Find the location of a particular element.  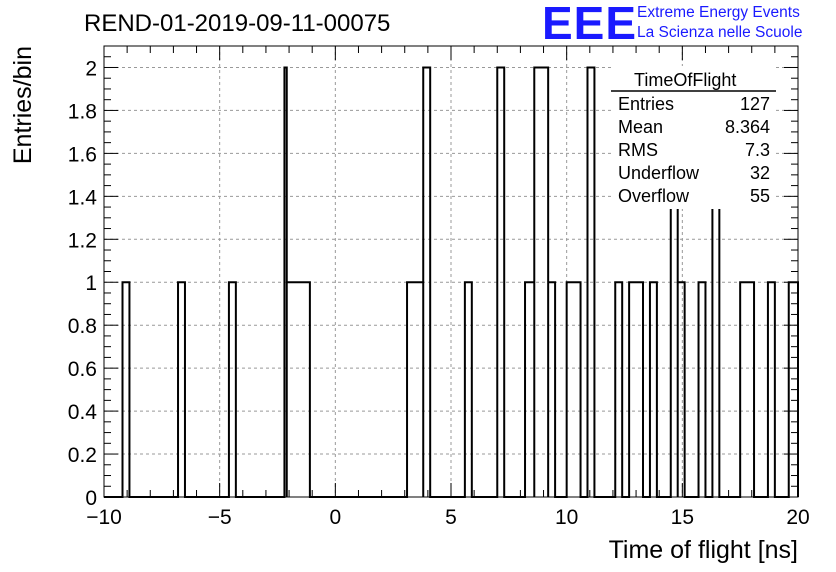

x-tick-label: 5 is located at coordinates (451, 517).